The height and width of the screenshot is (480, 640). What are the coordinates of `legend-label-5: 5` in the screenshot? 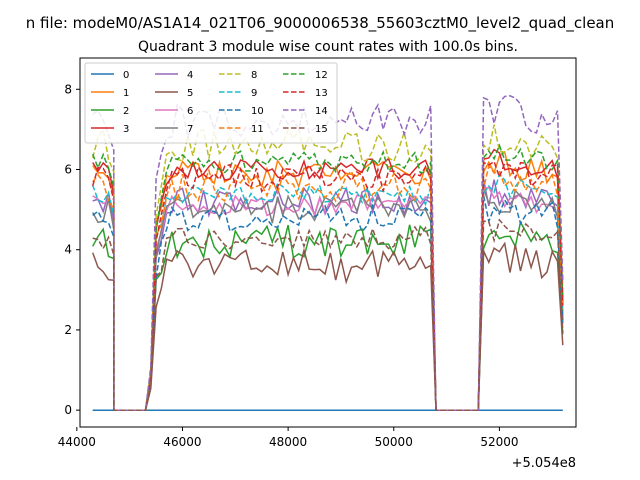 It's located at (190, 93).